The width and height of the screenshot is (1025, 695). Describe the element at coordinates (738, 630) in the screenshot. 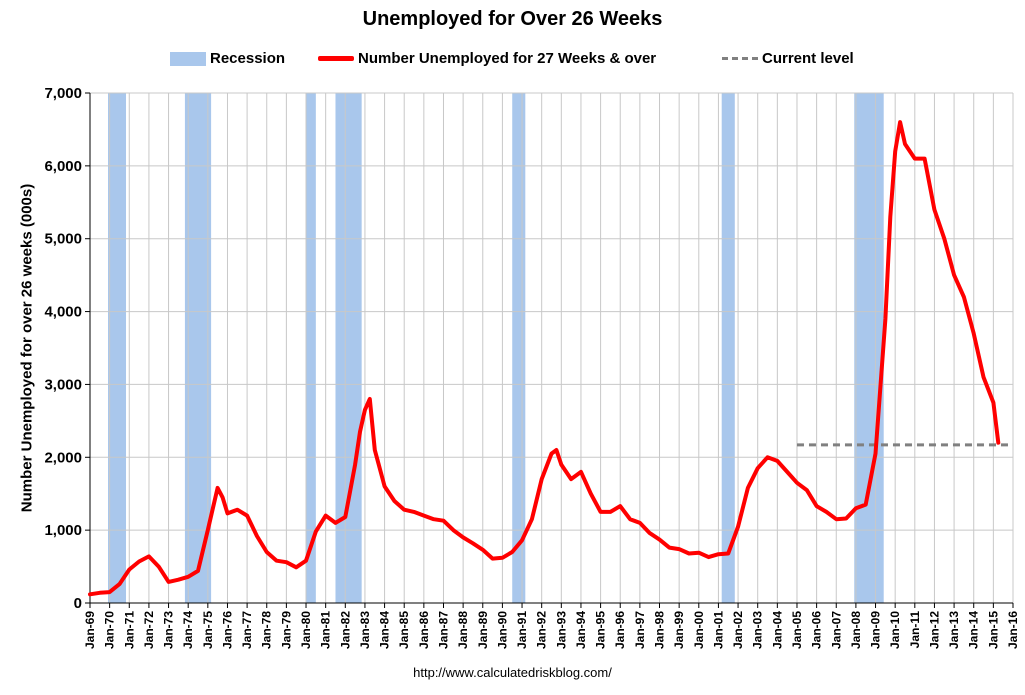

I see `x-tick-label: Jan-02` at that location.